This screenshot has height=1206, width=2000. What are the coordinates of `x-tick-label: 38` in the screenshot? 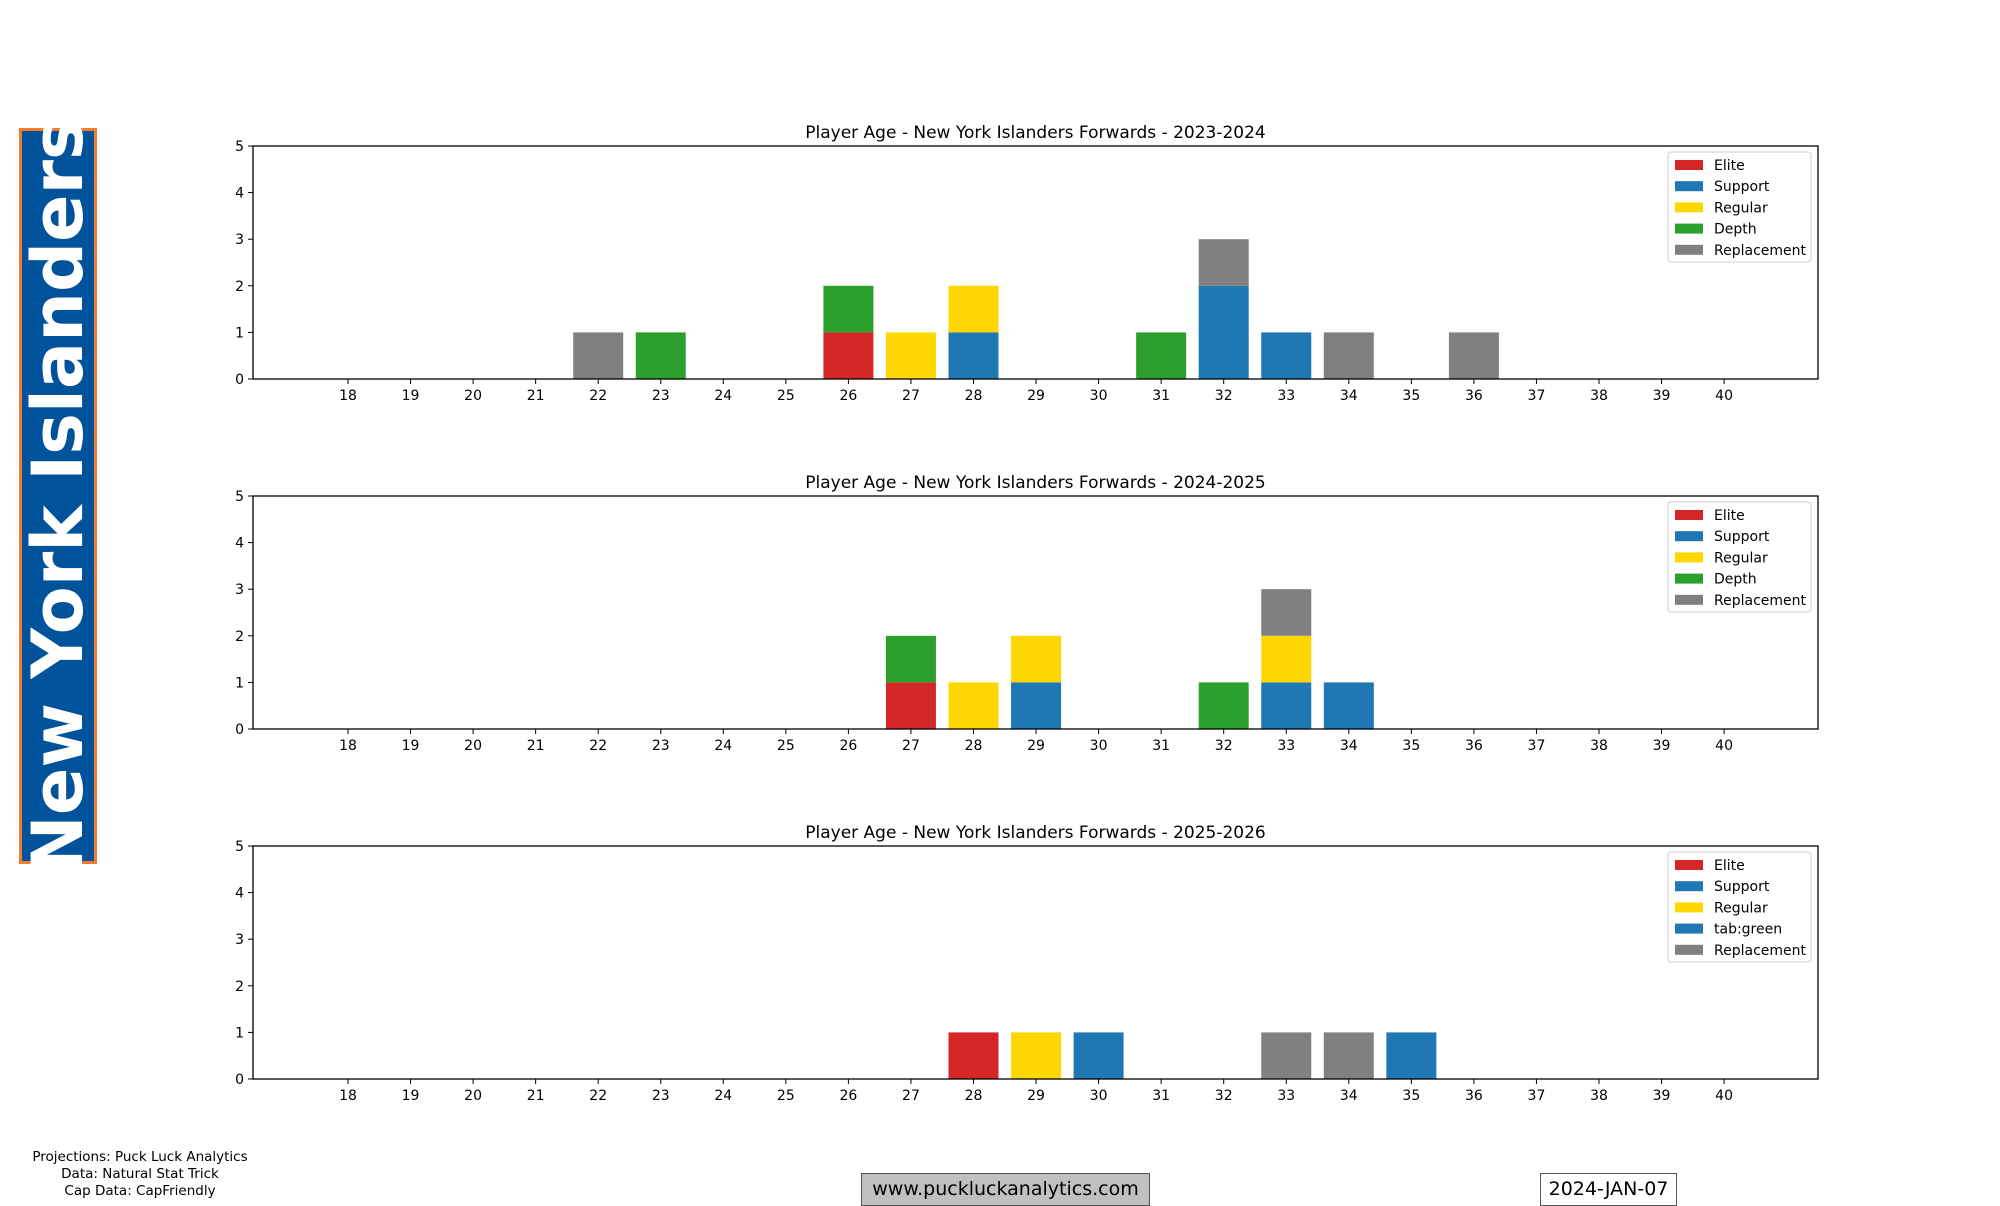 It's located at (1599, 746).